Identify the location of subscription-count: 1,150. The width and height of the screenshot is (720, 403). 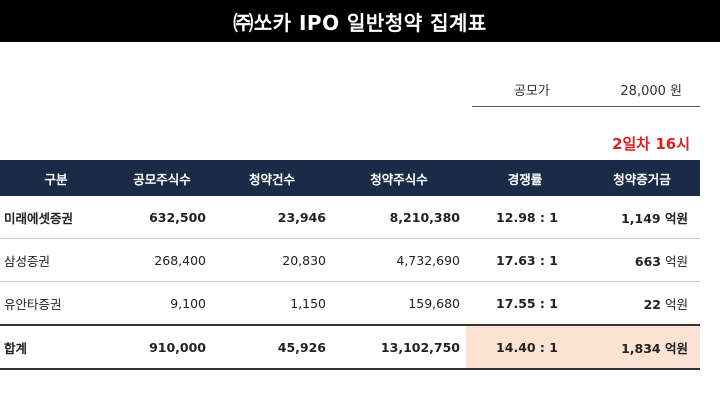
(272, 303).